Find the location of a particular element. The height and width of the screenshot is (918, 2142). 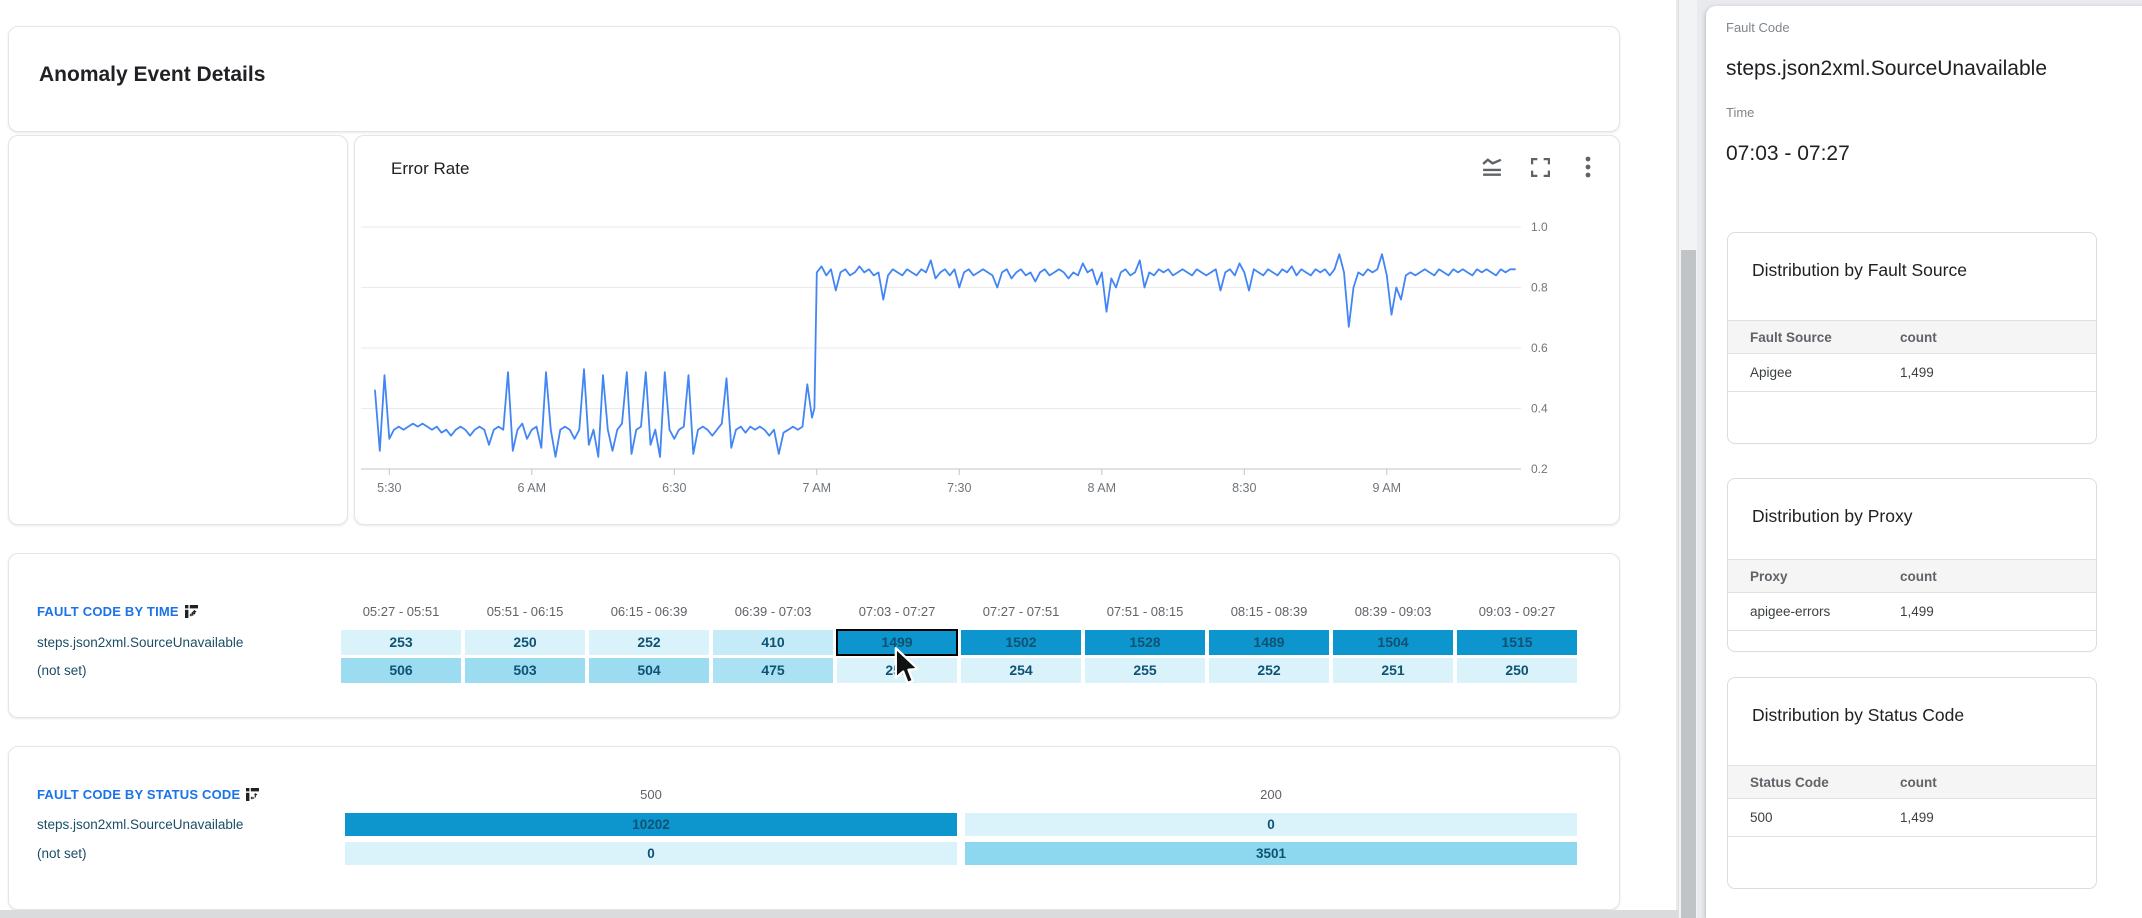

table-cell: apigee-errors is located at coordinates (1790, 611).